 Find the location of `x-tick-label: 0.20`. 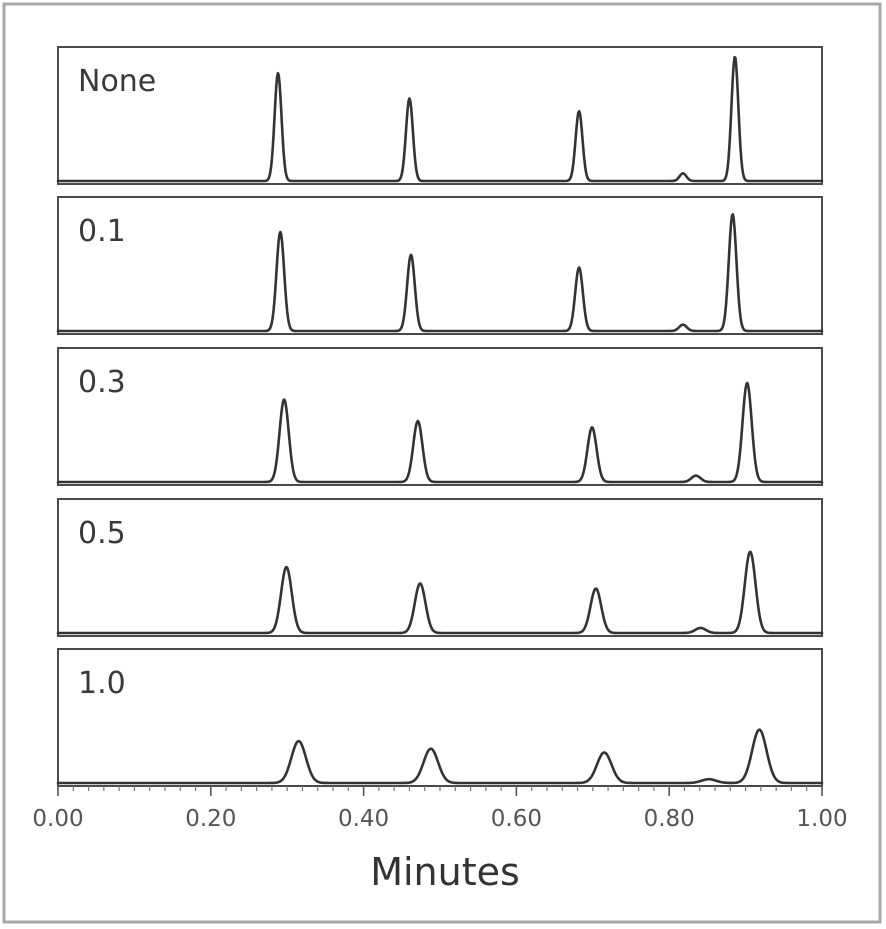

x-tick-label: 0.20 is located at coordinates (210, 819).